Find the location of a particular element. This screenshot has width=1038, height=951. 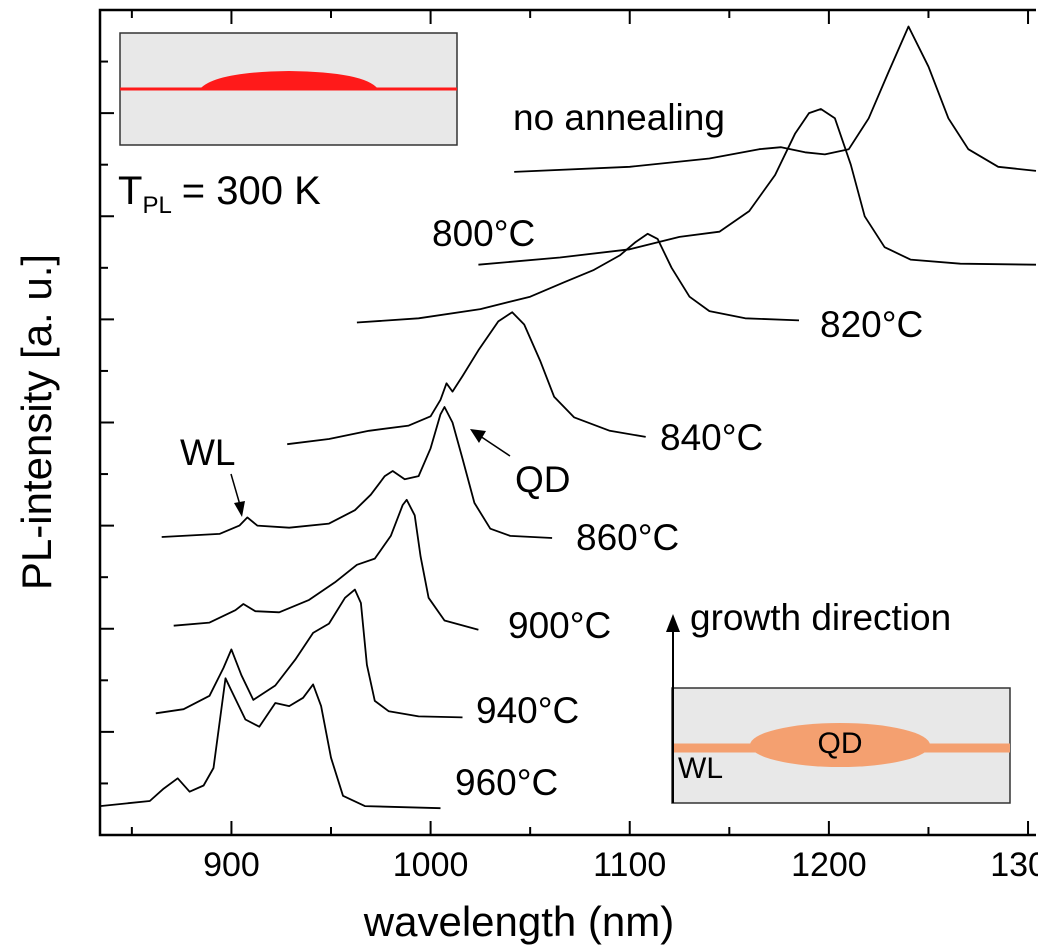

series-label: 940°C is located at coordinates (527, 710).